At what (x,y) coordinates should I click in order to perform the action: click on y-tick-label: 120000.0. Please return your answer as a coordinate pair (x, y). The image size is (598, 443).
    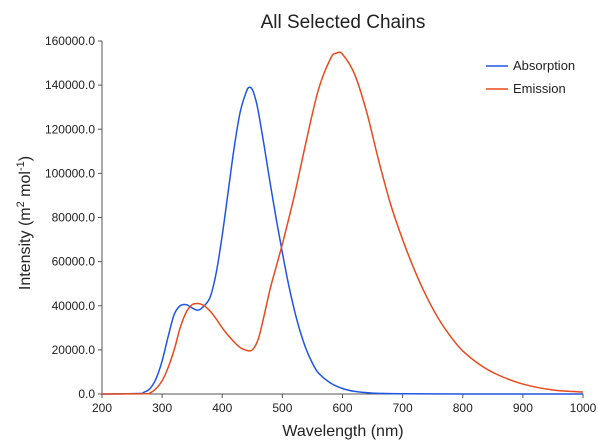
    Looking at the image, I should click on (70, 129).